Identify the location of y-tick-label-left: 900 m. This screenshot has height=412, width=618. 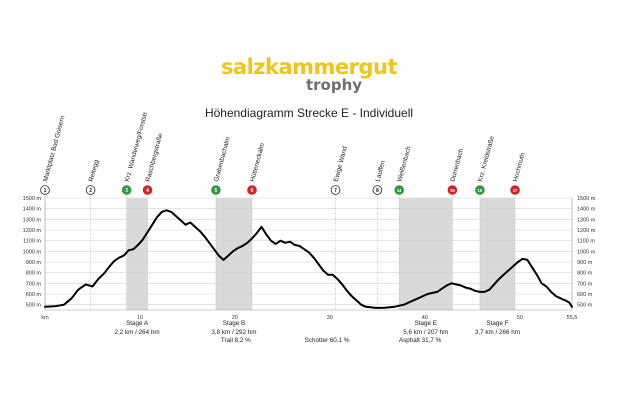
(34, 263).